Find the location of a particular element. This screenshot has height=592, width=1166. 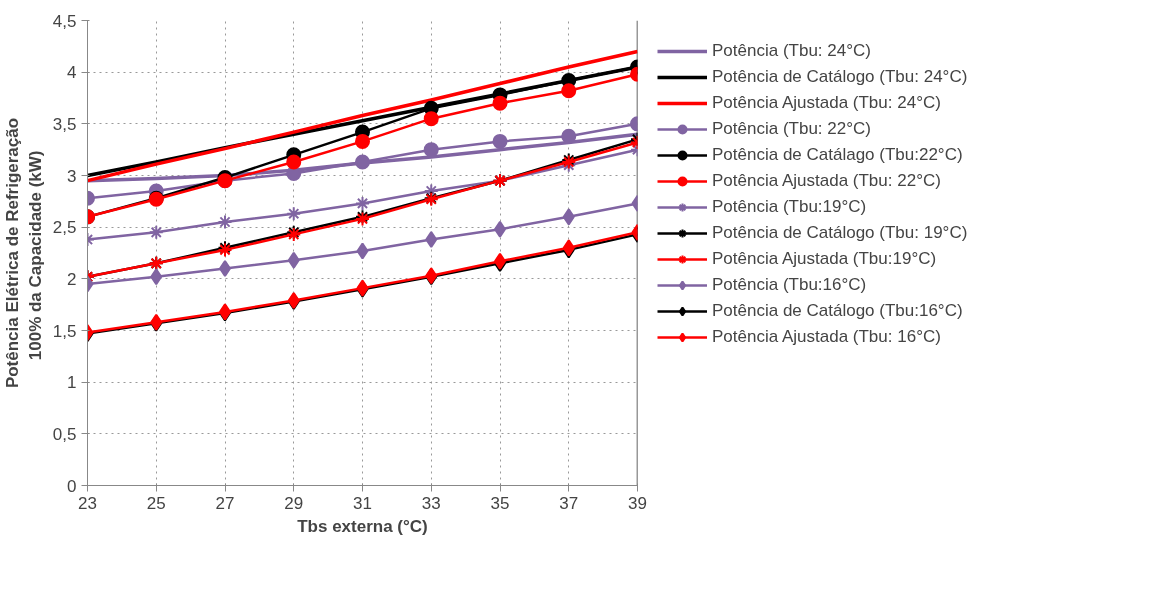

x-tick-label: 31 is located at coordinates (362, 503).